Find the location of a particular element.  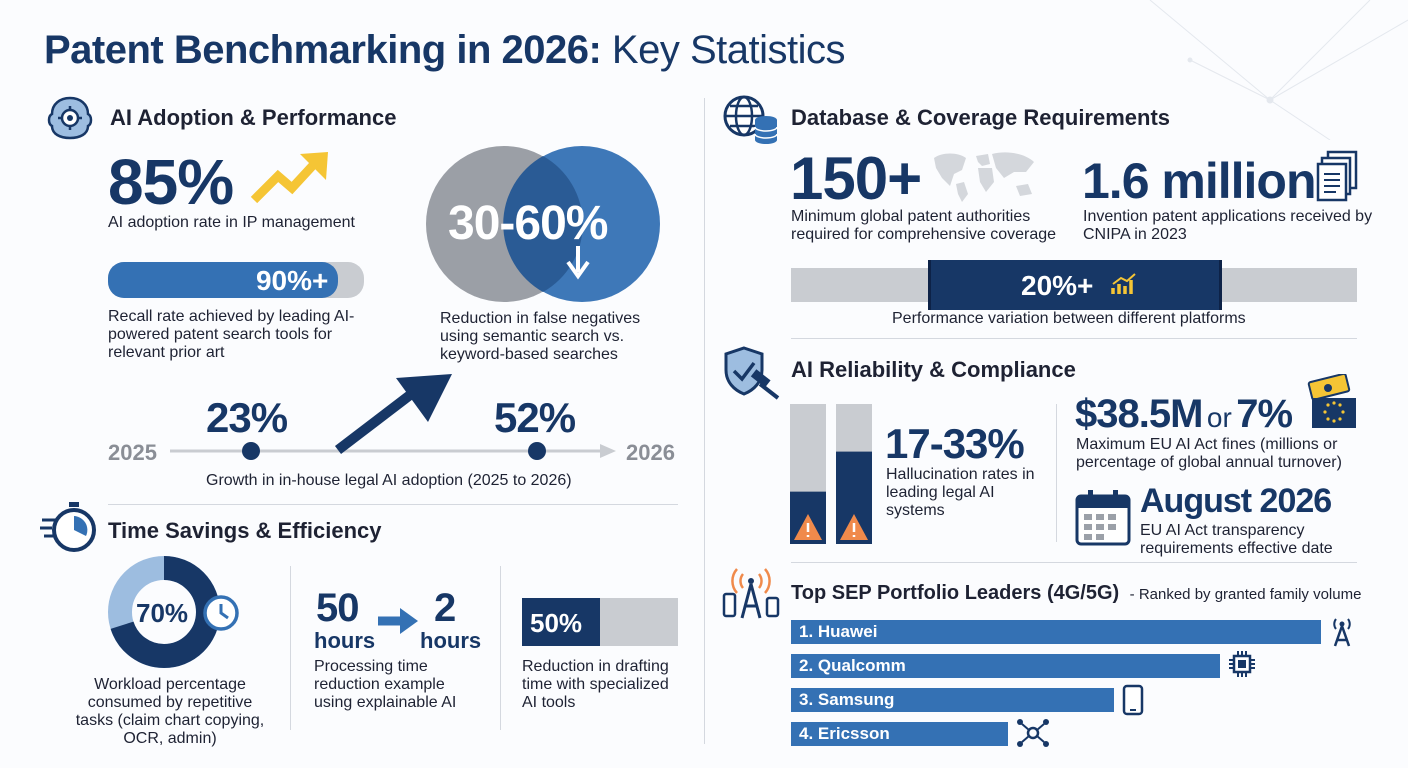

fines-values: $38.5M or 7% is located at coordinates (1184, 414).